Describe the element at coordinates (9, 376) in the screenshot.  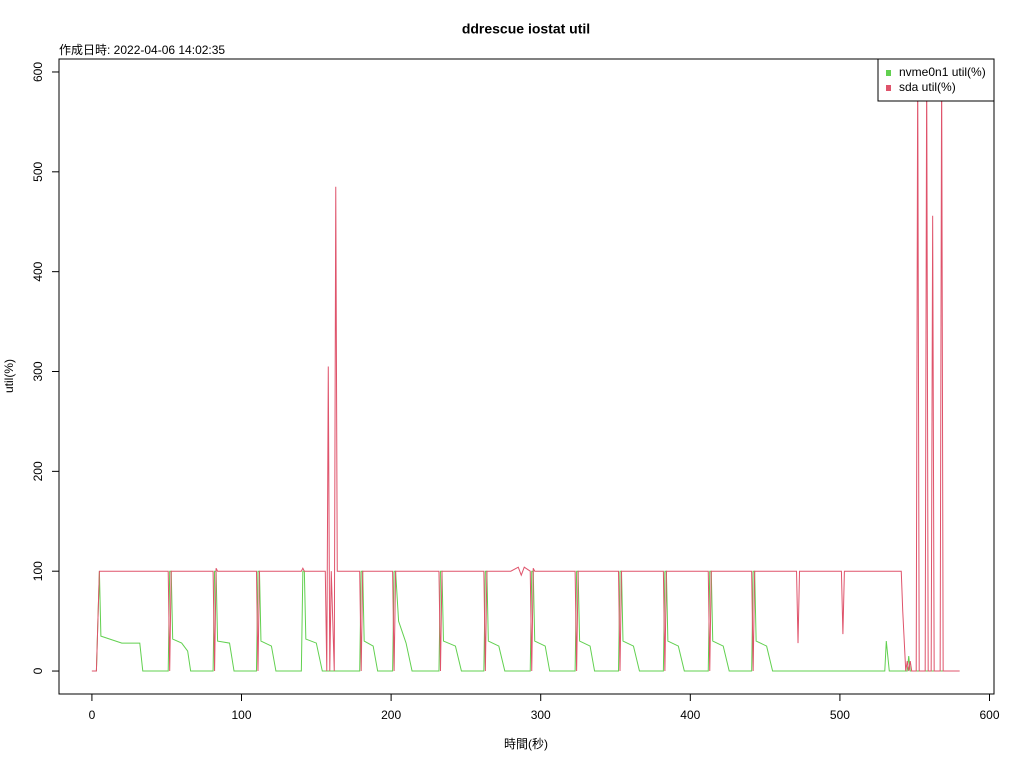
I see `y-axis-label: util(%)` at that location.